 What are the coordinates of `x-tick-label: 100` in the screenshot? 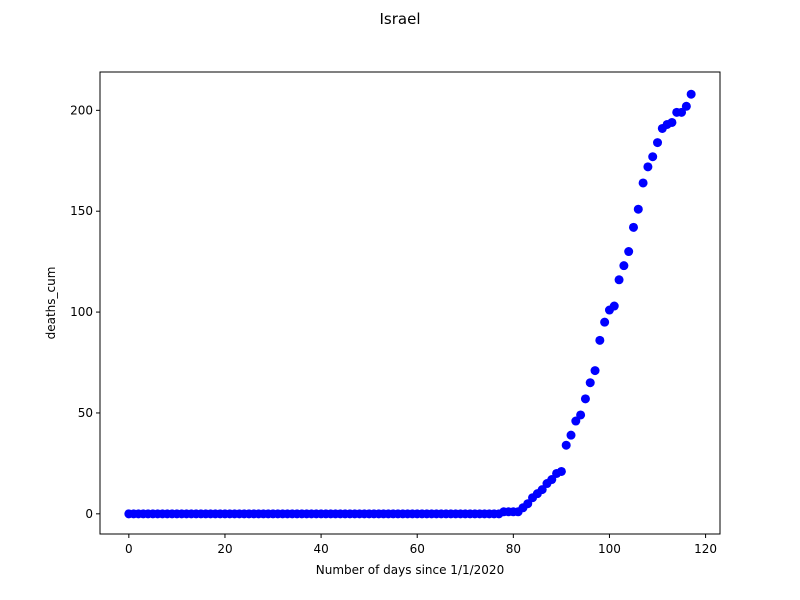 It's located at (609, 549).